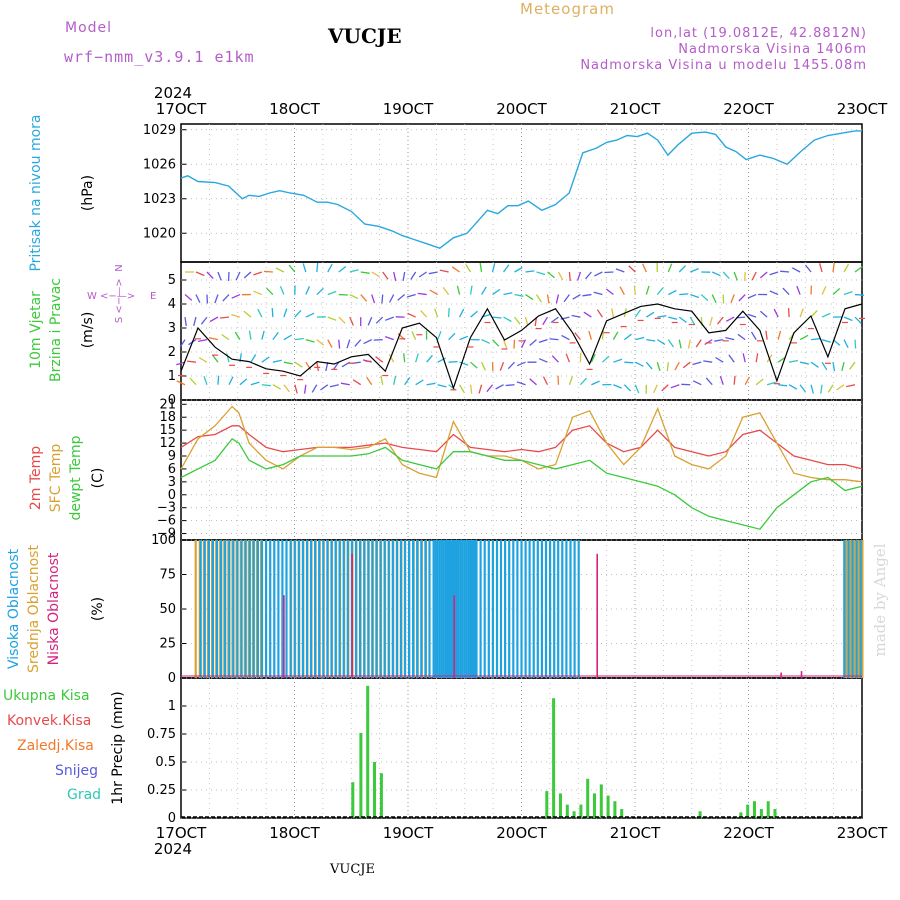 The width and height of the screenshot is (900, 900). What do you see at coordinates (153, 296) in the screenshot?
I see `wind-dir-e: E` at bounding box center [153, 296].